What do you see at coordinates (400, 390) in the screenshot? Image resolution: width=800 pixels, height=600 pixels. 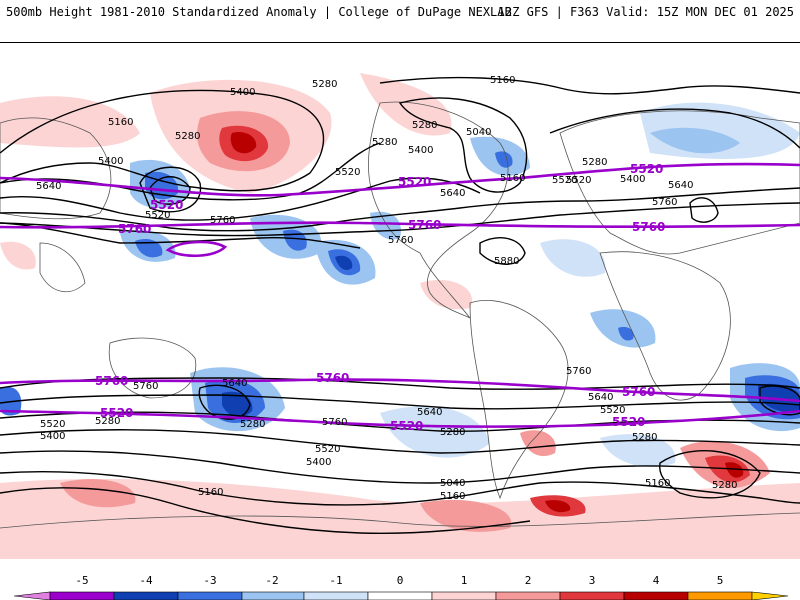 I see `magenta-5760-south` at bounding box center [400, 390].